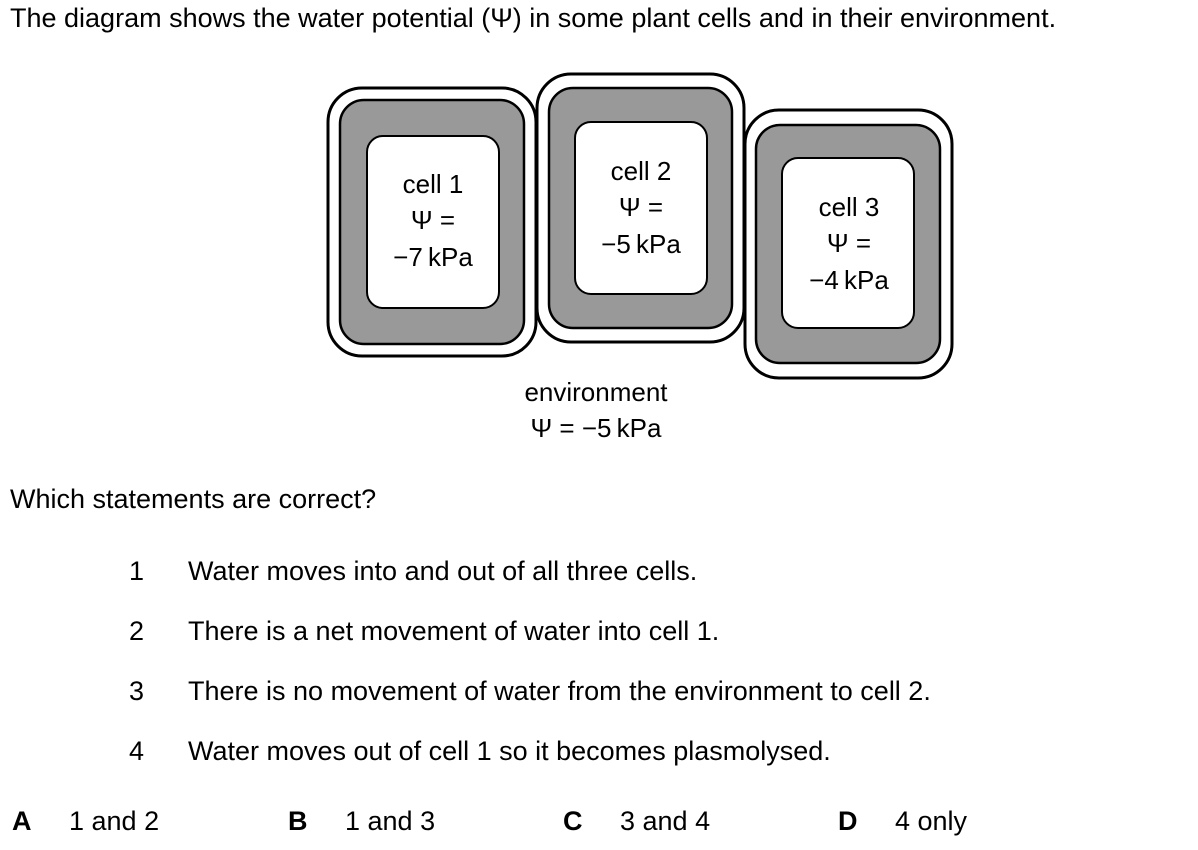 Image resolution: width=1198 pixels, height=850 pixels. What do you see at coordinates (931, 821) in the screenshot?
I see `option-text: 4 only` at bounding box center [931, 821].